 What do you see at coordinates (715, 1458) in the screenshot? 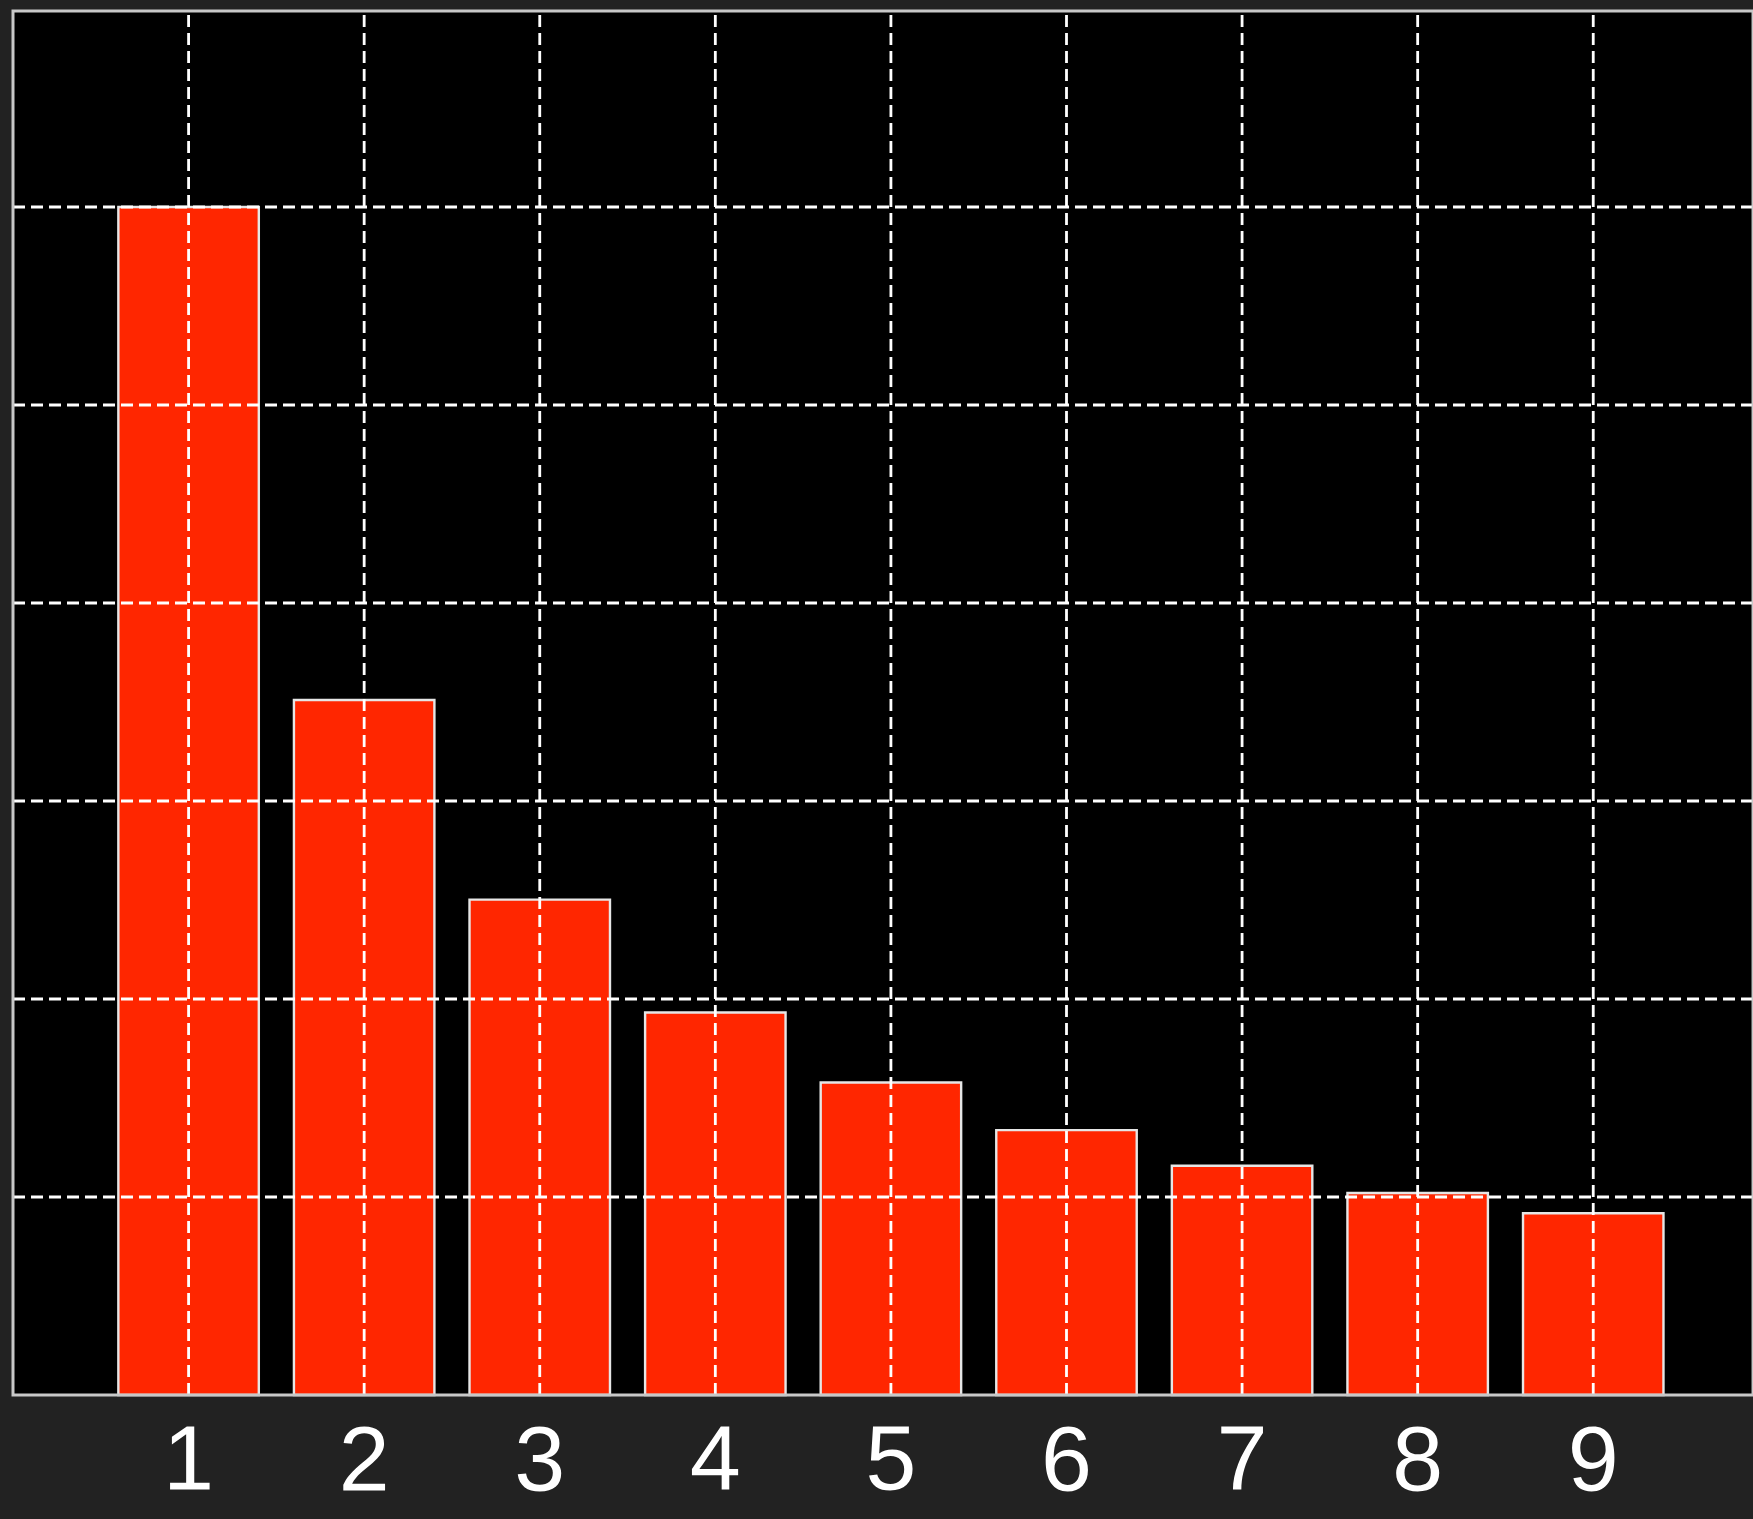
I see `x-tick-label: 4` at bounding box center [715, 1458].